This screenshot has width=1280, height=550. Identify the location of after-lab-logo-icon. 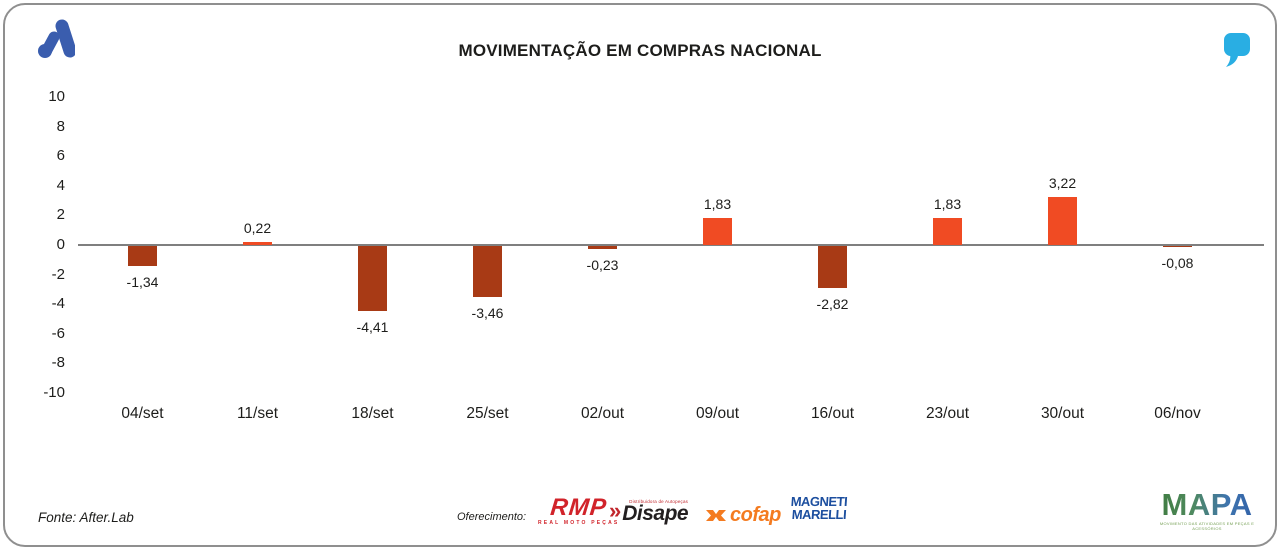
(56, 38).